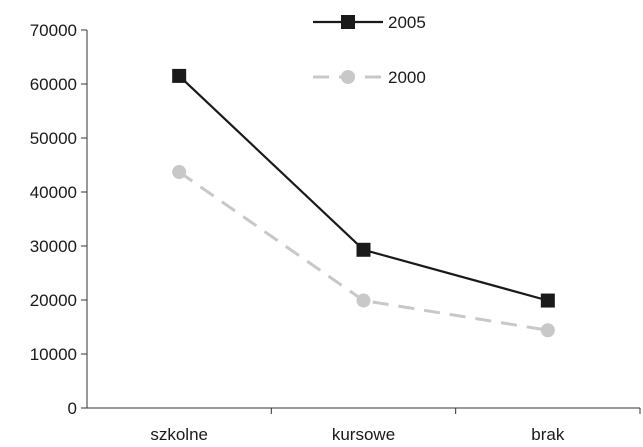 The width and height of the screenshot is (643, 447). I want to click on legend-marker-2005, so click(348, 22).